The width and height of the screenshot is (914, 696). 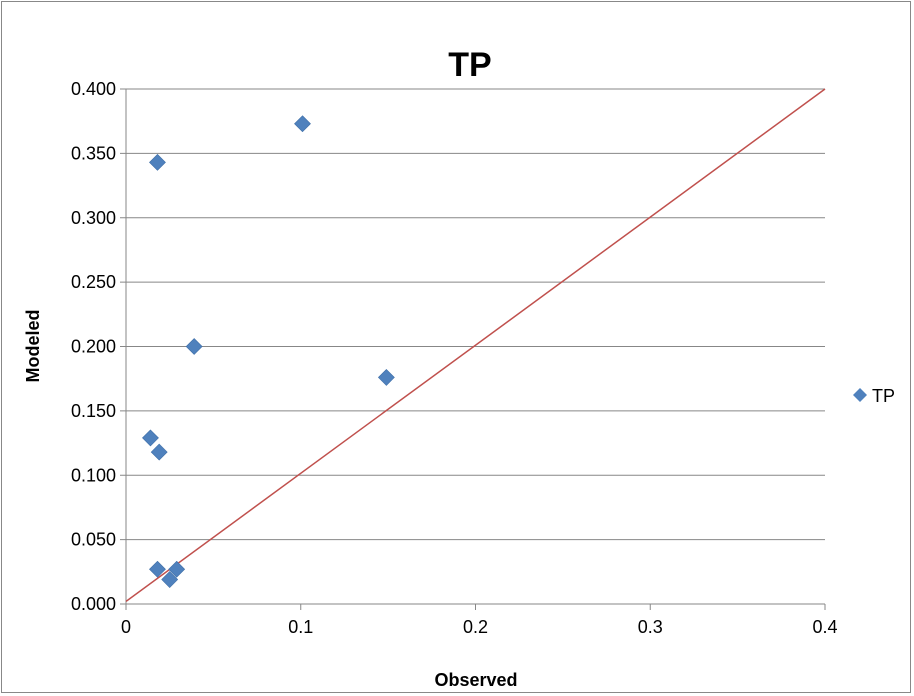 What do you see at coordinates (93, 153) in the screenshot?
I see `y-tick-label: 0.350` at bounding box center [93, 153].